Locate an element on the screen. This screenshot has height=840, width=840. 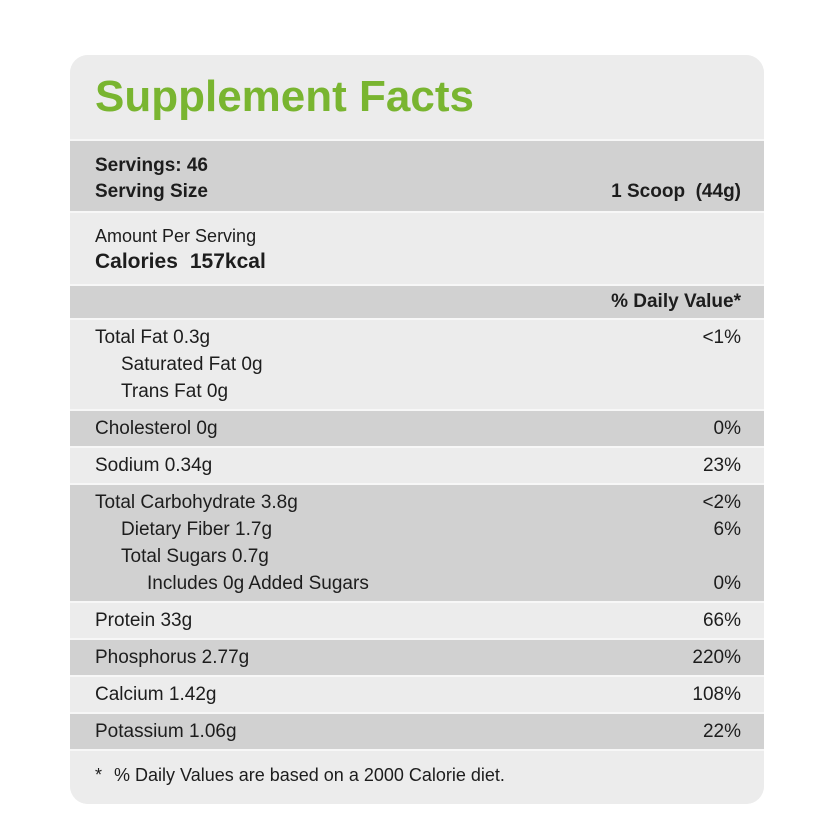
calories-section: Amount Per Serving Calories 157kcal is located at coordinates (417, 248).